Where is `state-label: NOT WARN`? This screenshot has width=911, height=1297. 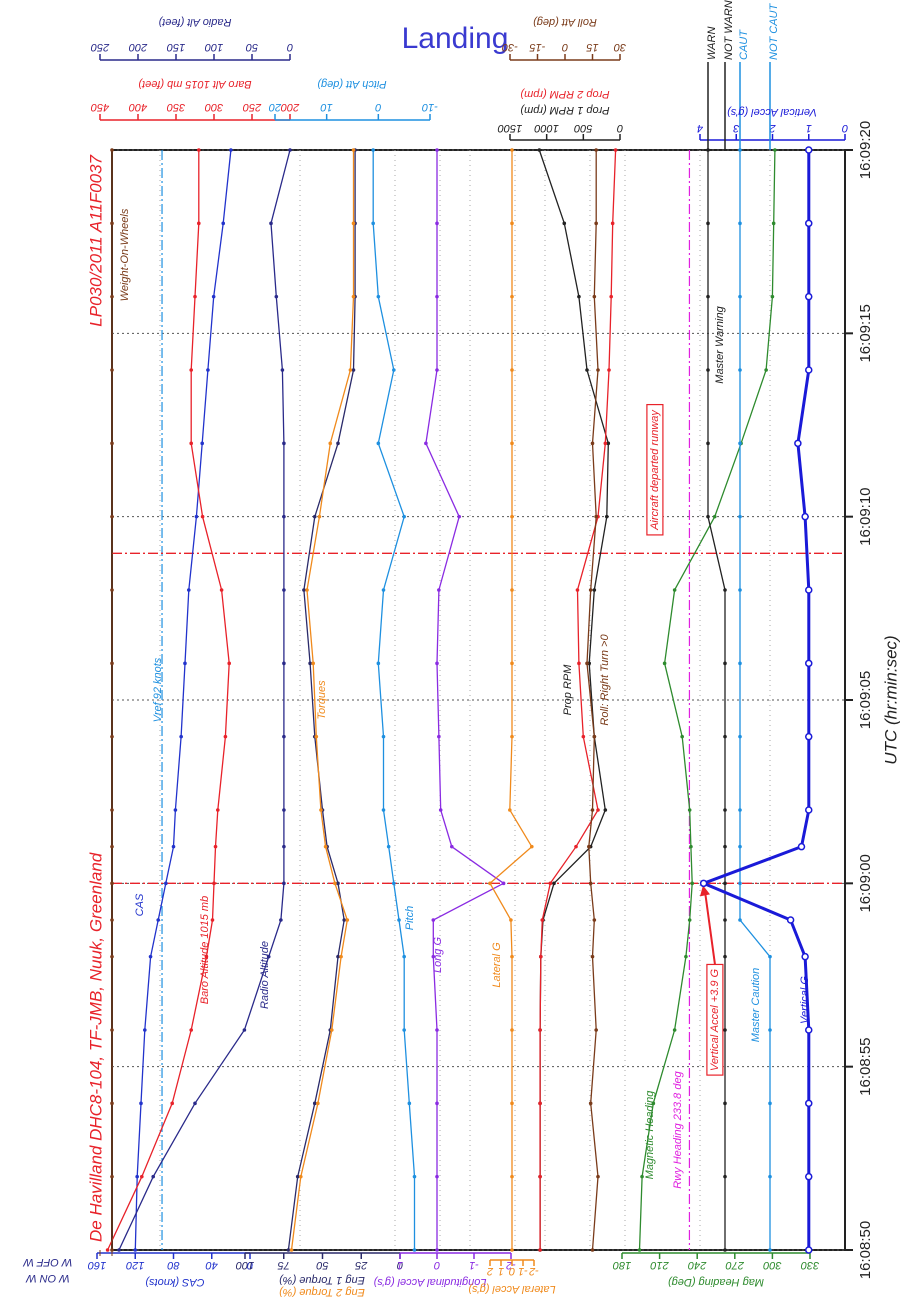 state-label: NOT WARN is located at coordinates (729, 30).